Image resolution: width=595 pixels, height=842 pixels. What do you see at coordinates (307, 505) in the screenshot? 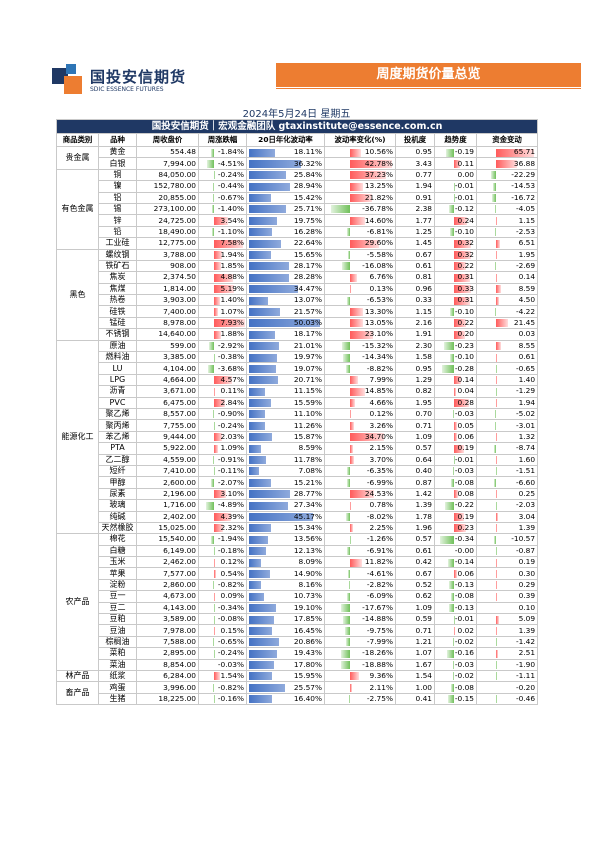
I see `cell-text: 27.34%` at bounding box center [307, 505].